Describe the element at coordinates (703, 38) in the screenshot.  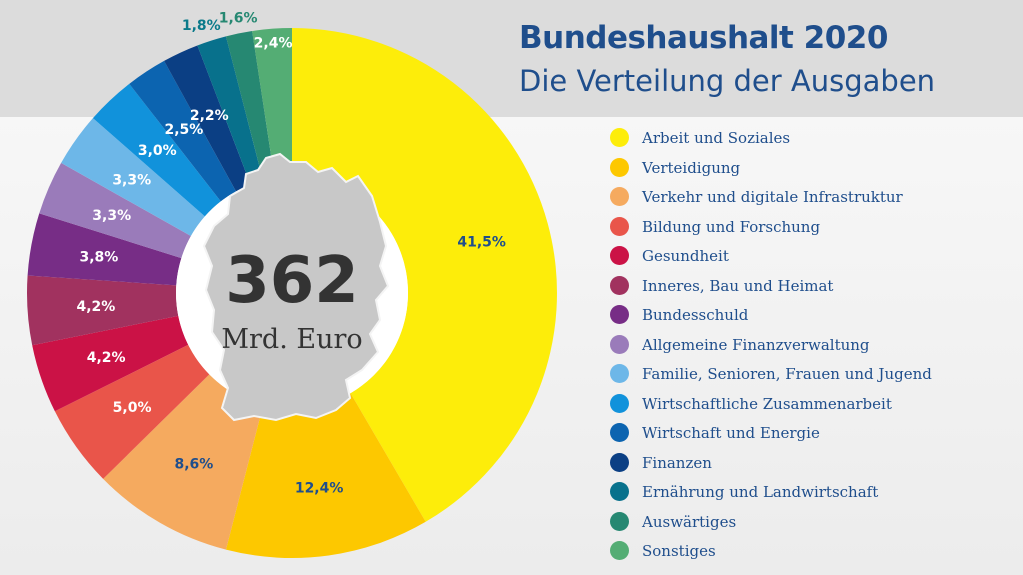
I see `chart-title: Bundeshaushalt 2020` at that location.